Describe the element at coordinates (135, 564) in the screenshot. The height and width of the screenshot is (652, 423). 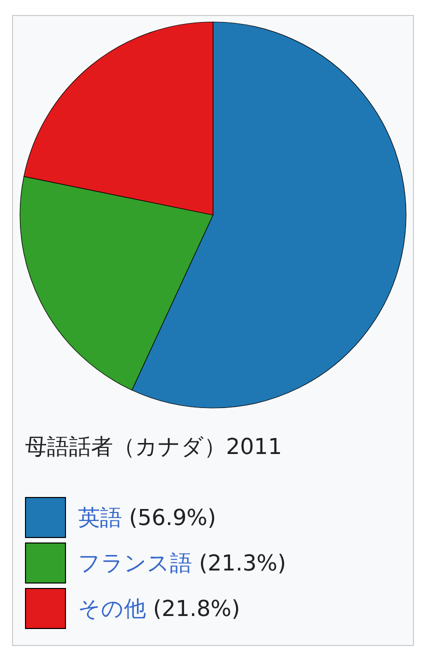
I see `legend-label: フランス語` at that location.